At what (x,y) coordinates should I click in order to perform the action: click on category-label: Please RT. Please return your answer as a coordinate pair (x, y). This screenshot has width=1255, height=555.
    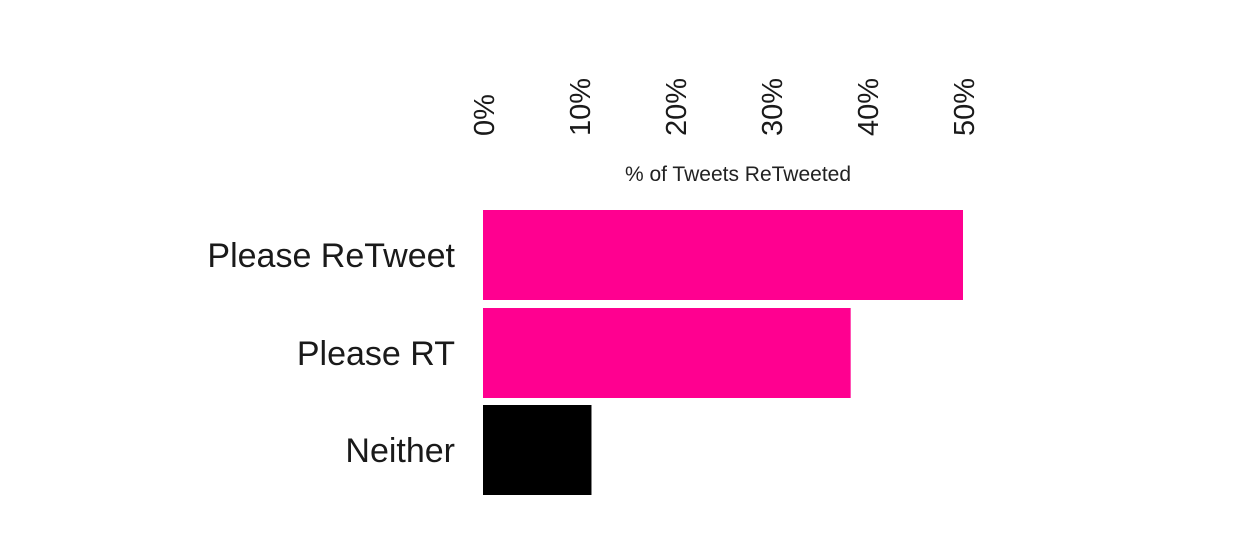
    Looking at the image, I should click on (376, 354).